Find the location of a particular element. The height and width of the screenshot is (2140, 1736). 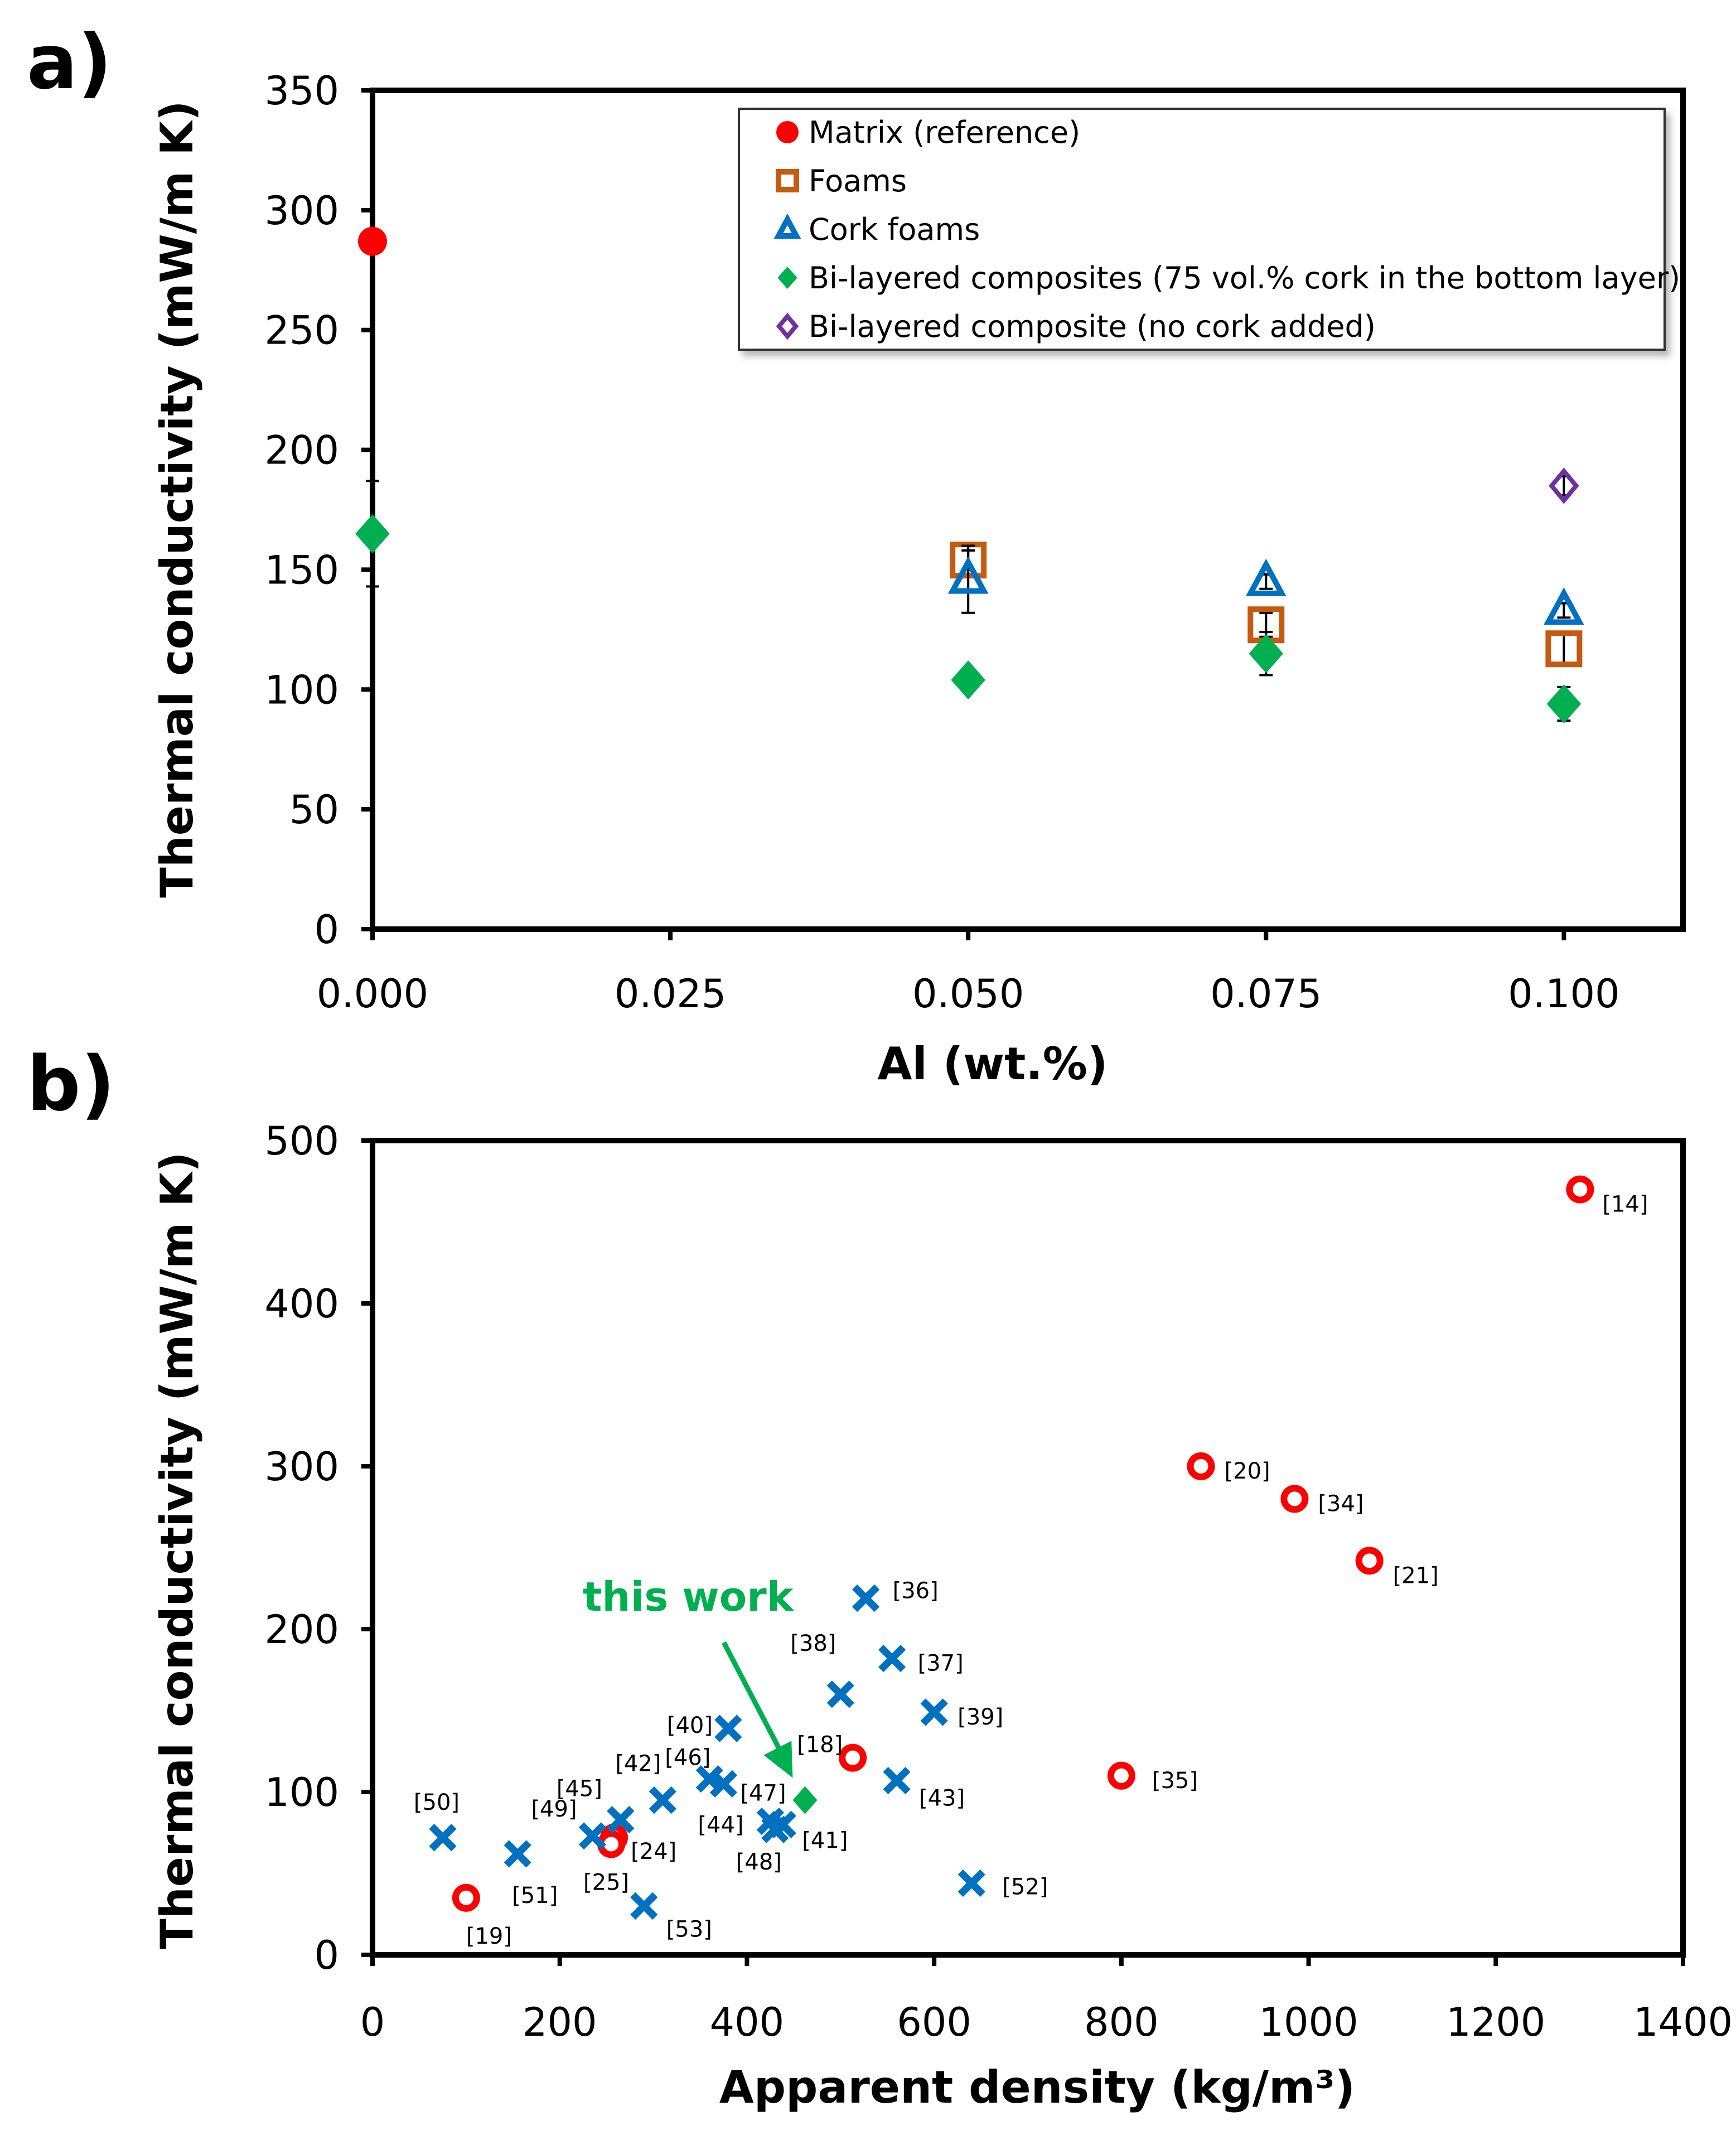

x-tick-label: 0.100 is located at coordinates (1564, 994).